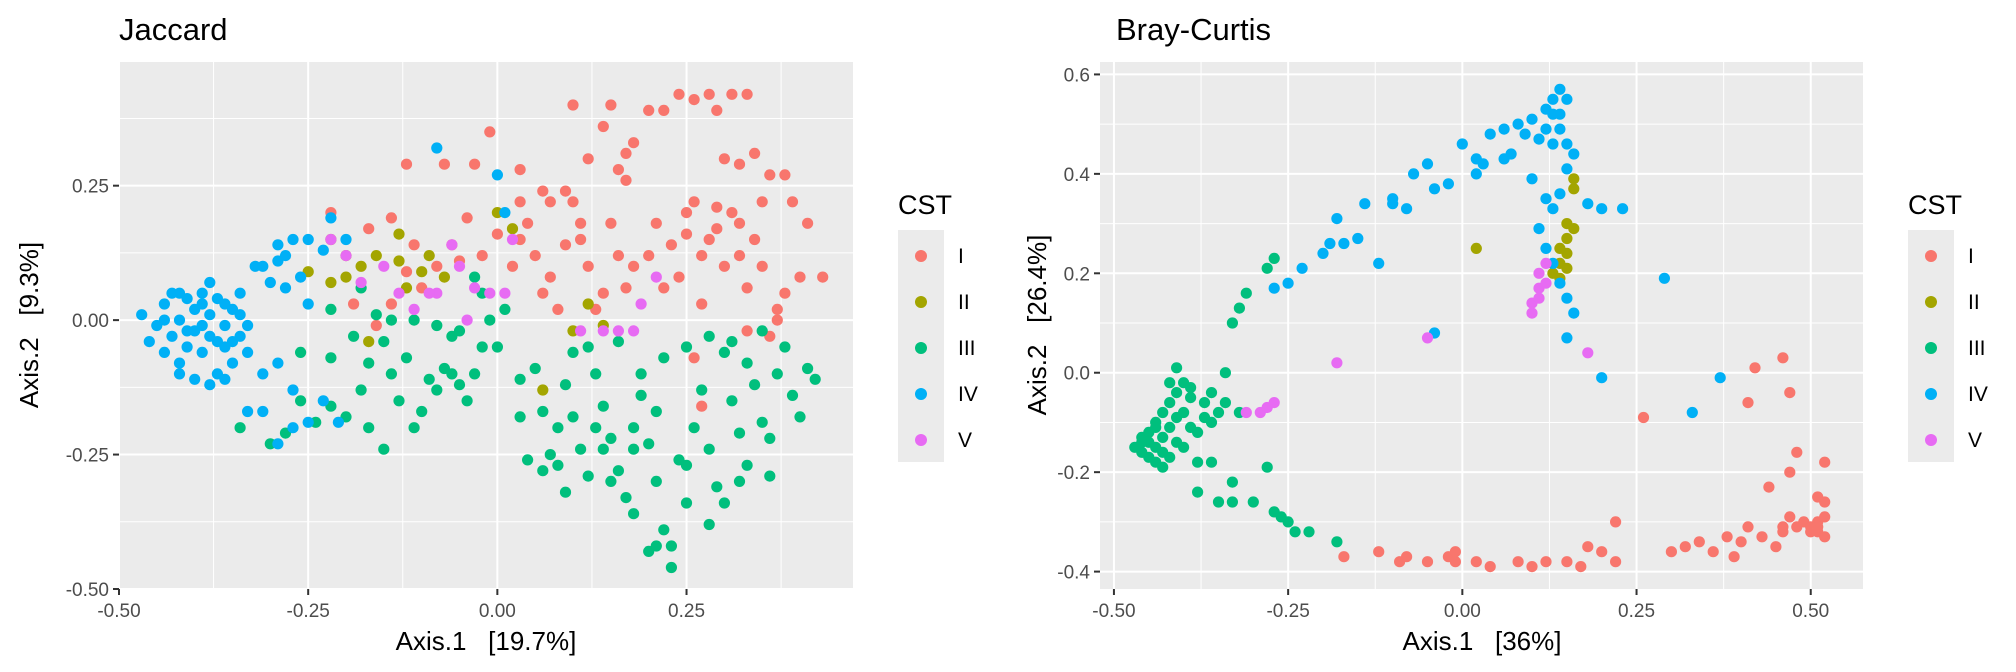  Describe the element at coordinates (1931, 394) in the screenshot. I see `legend-swatch-cst-iv` at that location.